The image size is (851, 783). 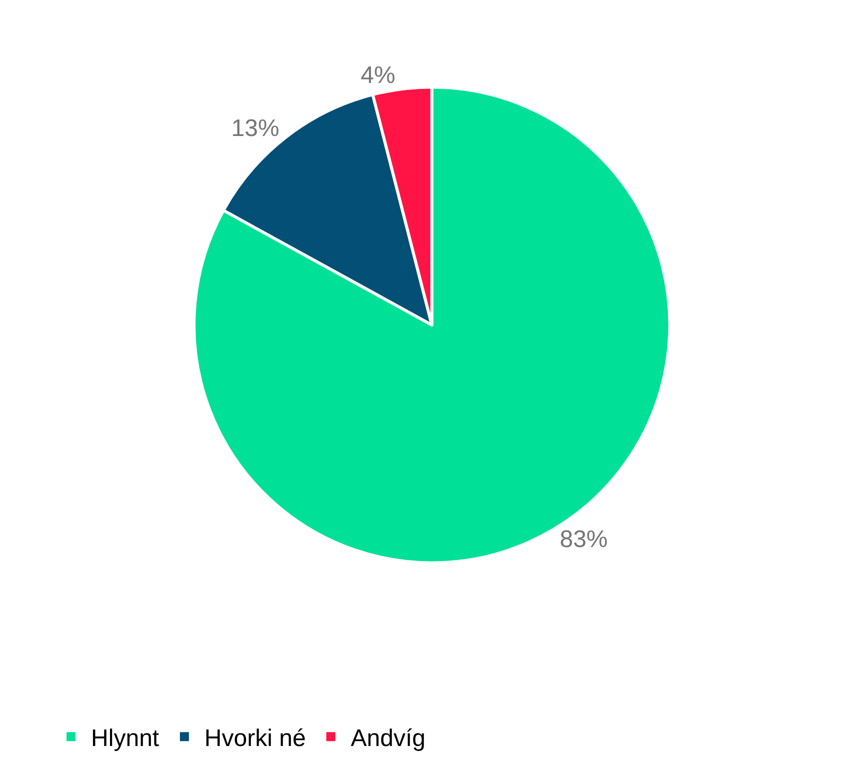 What do you see at coordinates (255, 128) in the screenshot?
I see `data-label: 13%` at bounding box center [255, 128].